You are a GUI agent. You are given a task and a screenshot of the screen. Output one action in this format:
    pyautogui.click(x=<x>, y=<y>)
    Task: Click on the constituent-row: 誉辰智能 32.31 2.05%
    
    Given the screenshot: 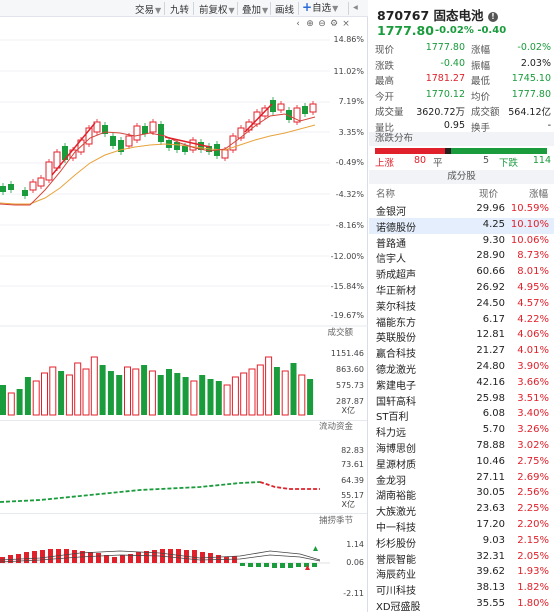 What is the action you would take?
    pyautogui.click(x=462, y=558)
    